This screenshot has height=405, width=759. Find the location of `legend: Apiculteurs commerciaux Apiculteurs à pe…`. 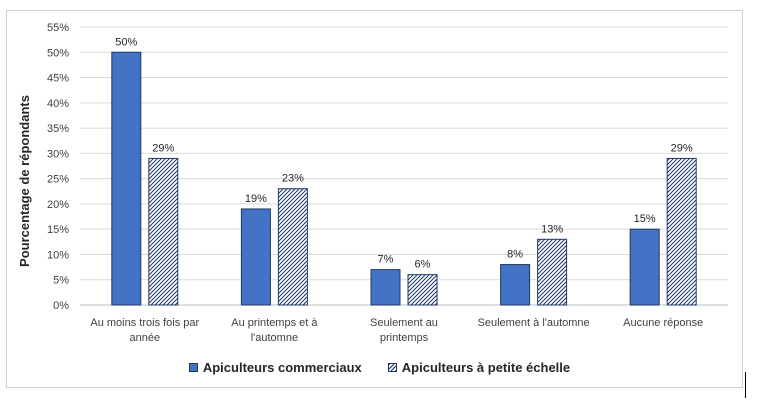

legend: Apiculteurs commerciaux Apiculteurs à pe… is located at coordinates (379, 367).